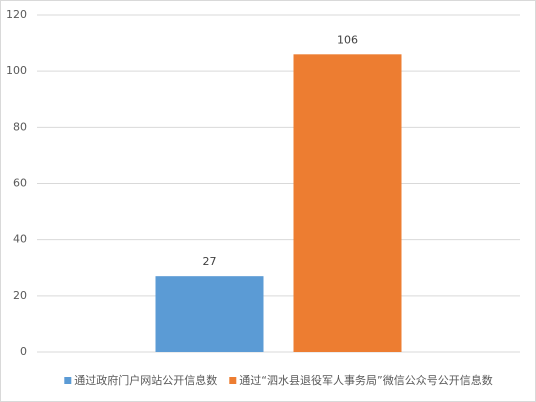 This screenshot has height=402, width=536. Describe the element at coordinates (16, 70) in the screenshot. I see `y-tick-label: 100` at that location.